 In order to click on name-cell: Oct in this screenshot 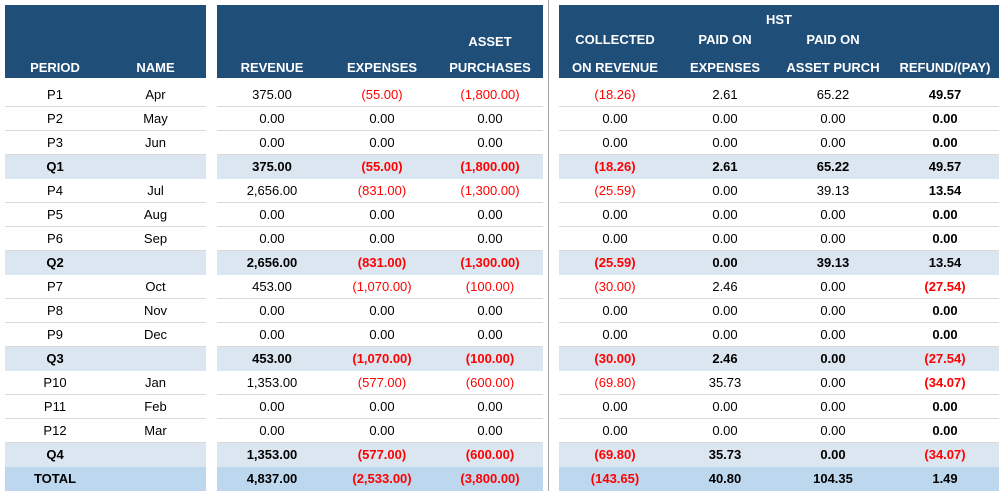, I will do `click(155, 286)`.